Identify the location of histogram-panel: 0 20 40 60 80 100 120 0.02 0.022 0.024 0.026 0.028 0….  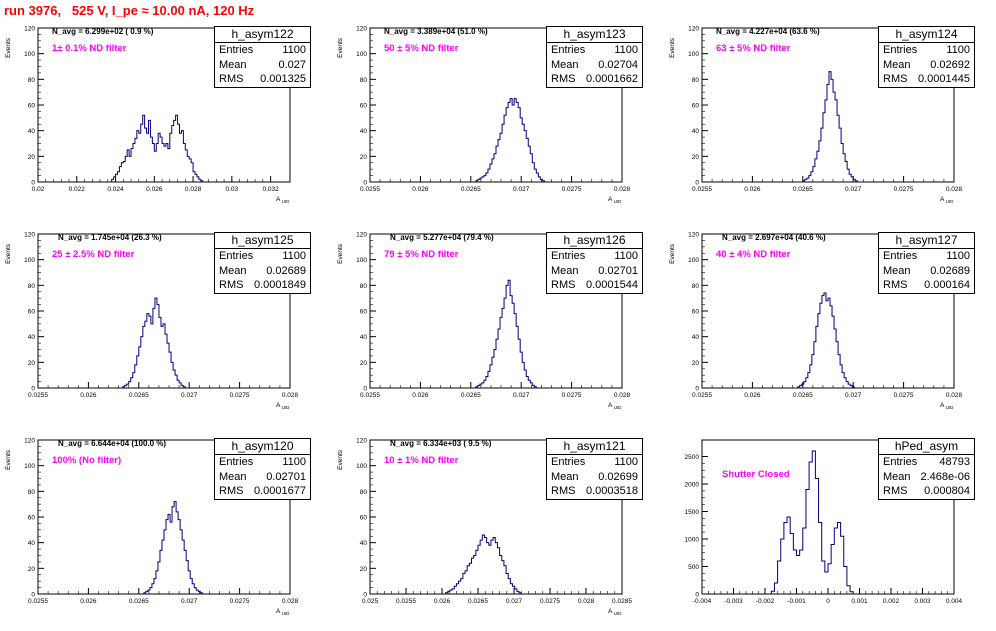
(166, 115).